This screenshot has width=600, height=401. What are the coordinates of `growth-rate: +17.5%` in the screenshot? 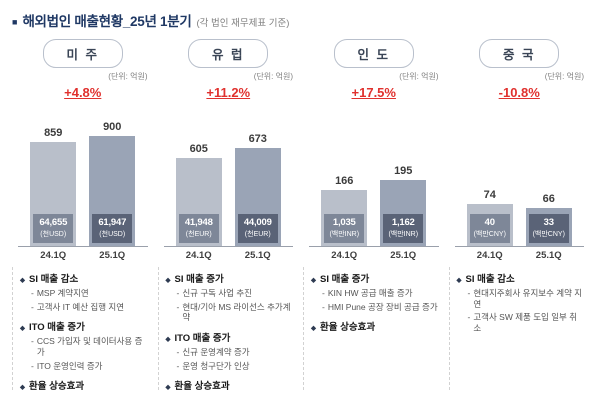 It's located at (373, 92).